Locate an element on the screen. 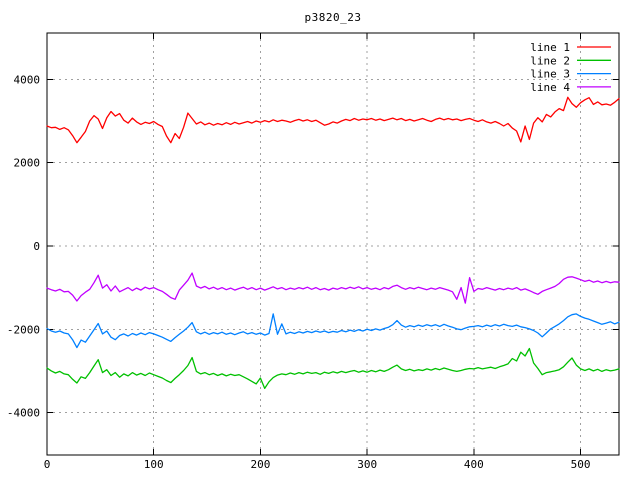  x-tick-label-100: 100 is located at coordinates (154, 464).